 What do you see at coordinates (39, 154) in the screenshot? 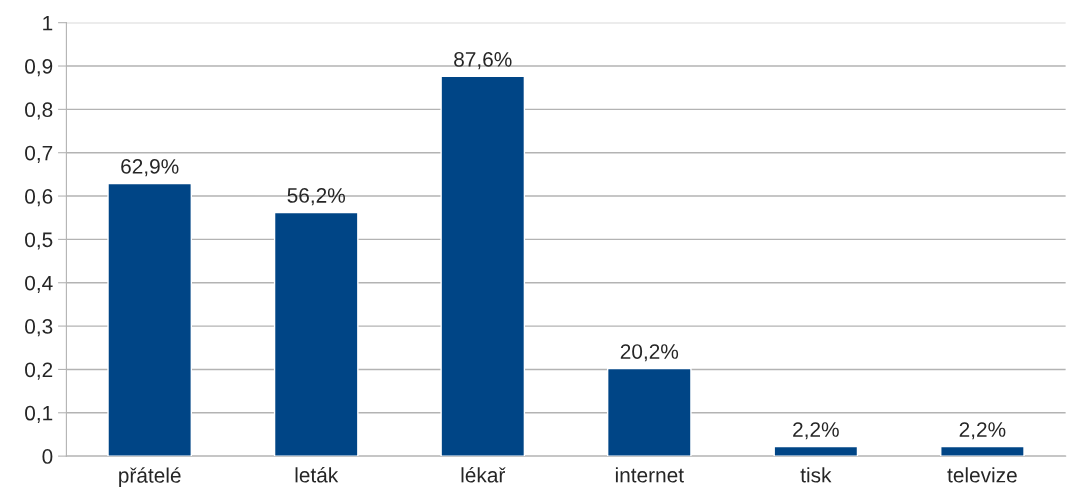
I see `y-tick-label: 0,7` at bounding box center [39, 154].